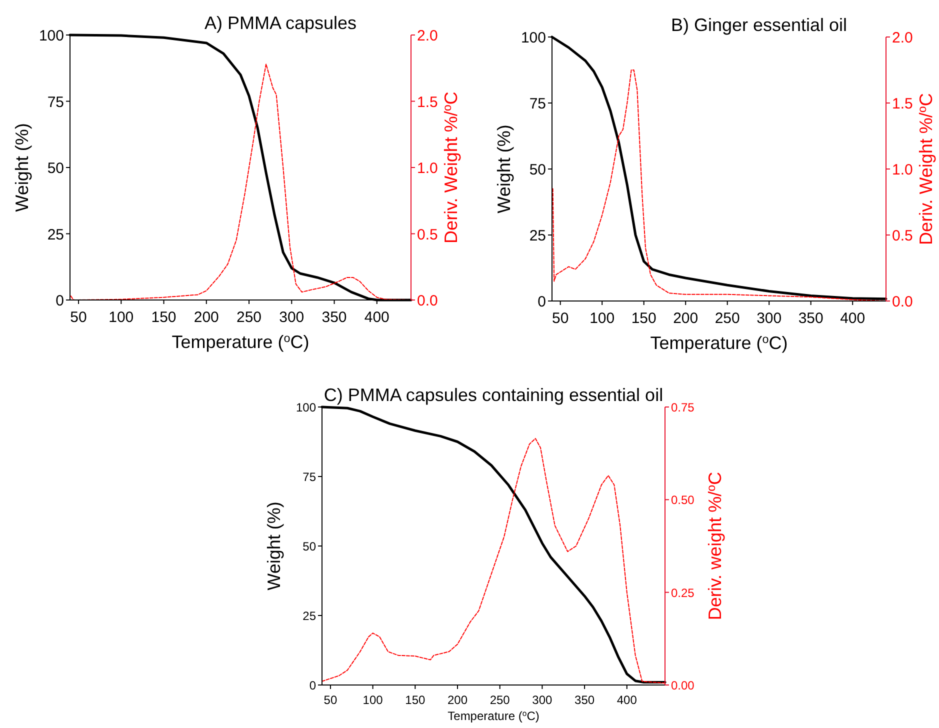 This screenshot has height=728, width=939. What do you see at coordinates (683, 500) in the screenshot?
I see `y2-tick-label: 0.50` at bounding box center [683, 500].